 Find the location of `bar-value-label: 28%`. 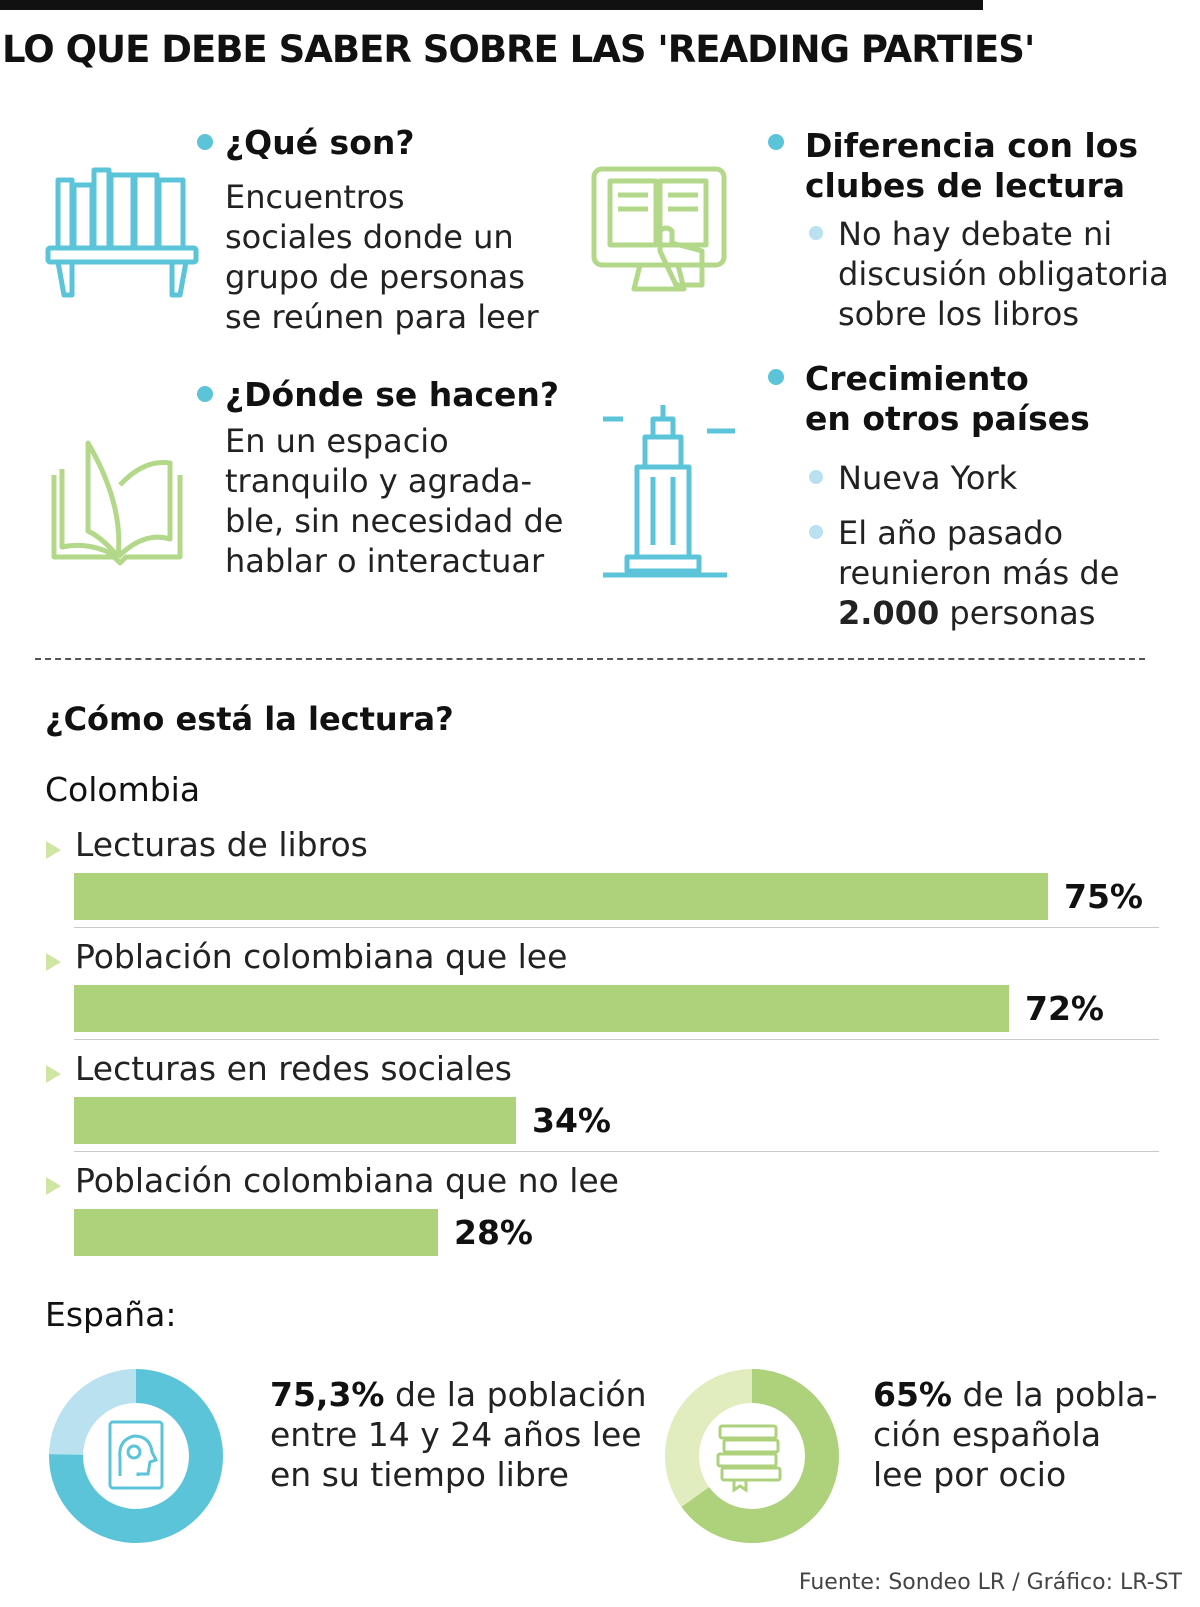

bar-value-label: 28% is located at coordinates (493, 1232).